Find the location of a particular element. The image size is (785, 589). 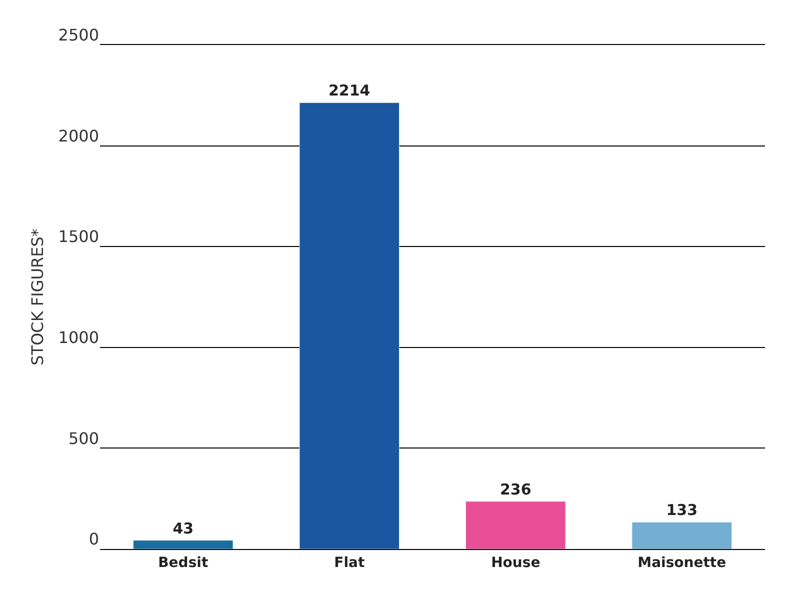

y-tick-label: 2000 is located at coordinates (78, 136).